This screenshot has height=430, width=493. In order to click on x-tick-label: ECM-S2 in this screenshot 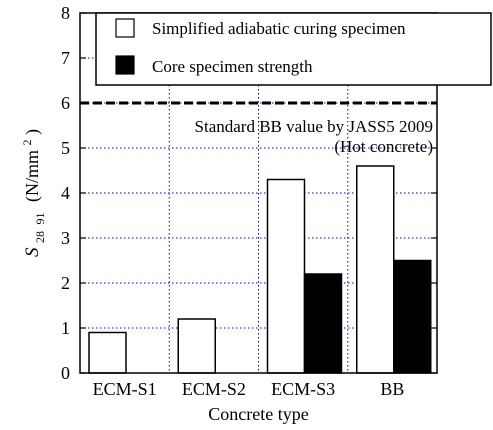, I will do `click(214, 389)`.